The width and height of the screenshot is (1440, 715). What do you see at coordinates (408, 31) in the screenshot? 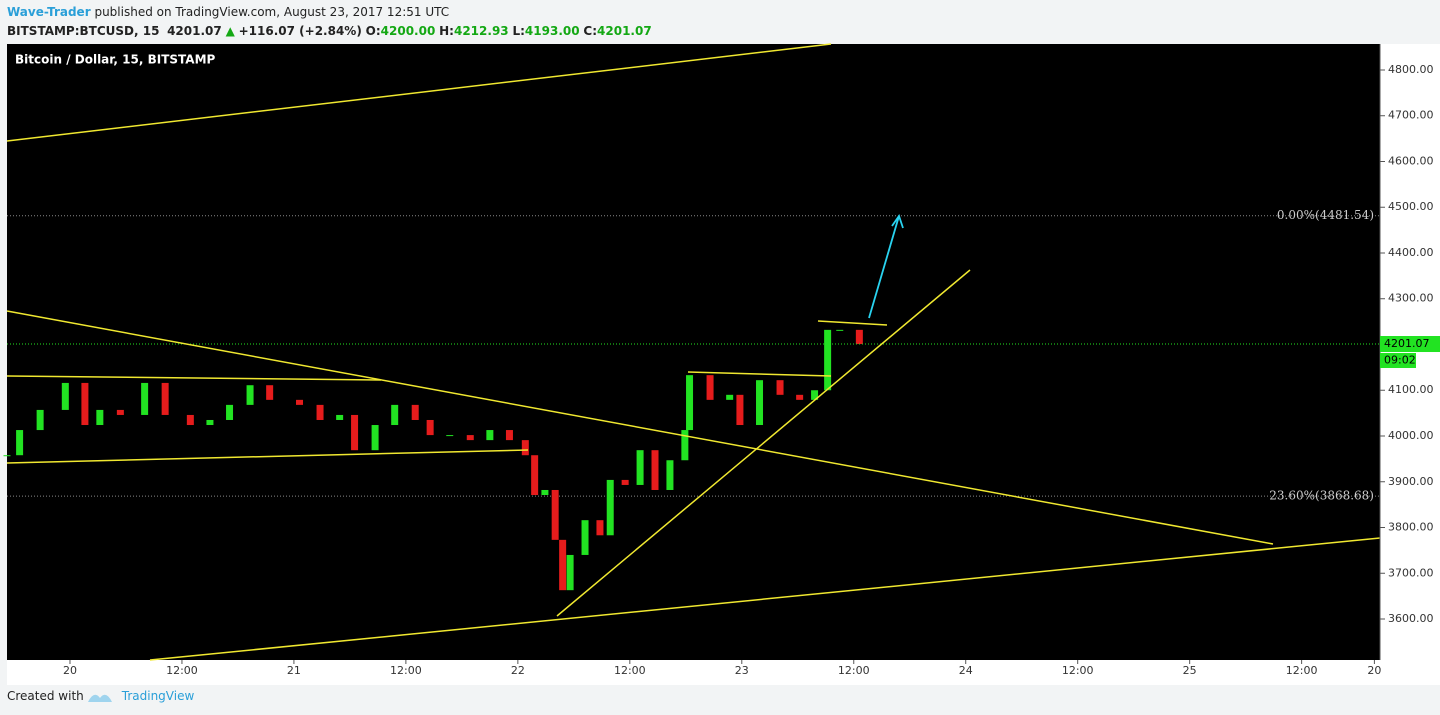
I see `ohlc-value: 4200.00` at bounding box center [408, 31].